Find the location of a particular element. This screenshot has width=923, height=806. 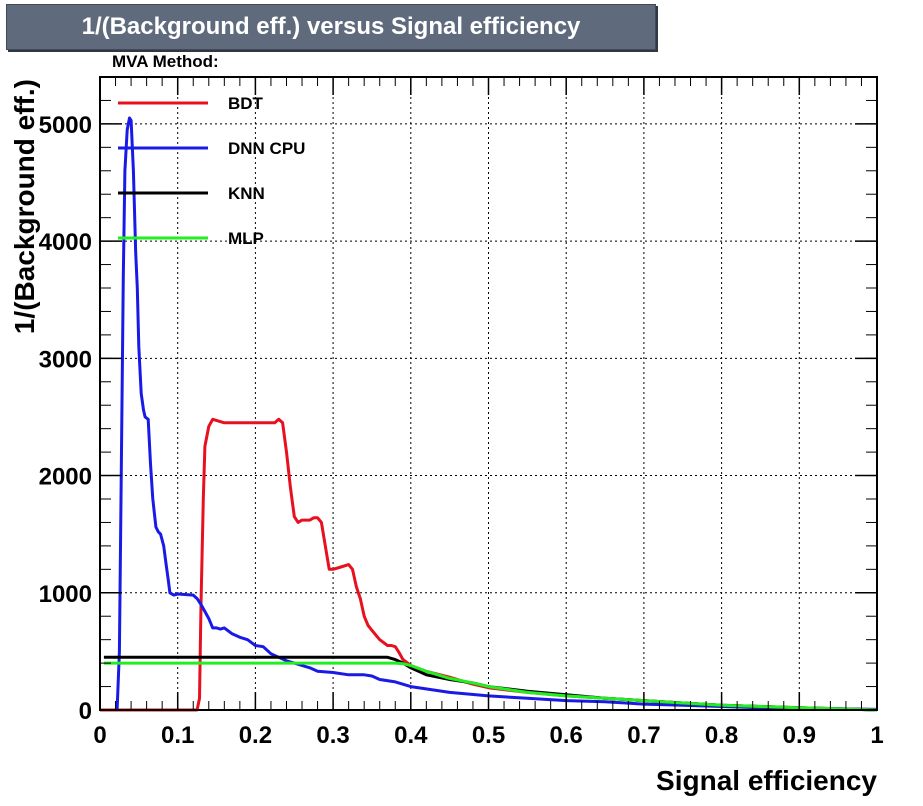

series-line-knn is located at coordinates (490, 683).